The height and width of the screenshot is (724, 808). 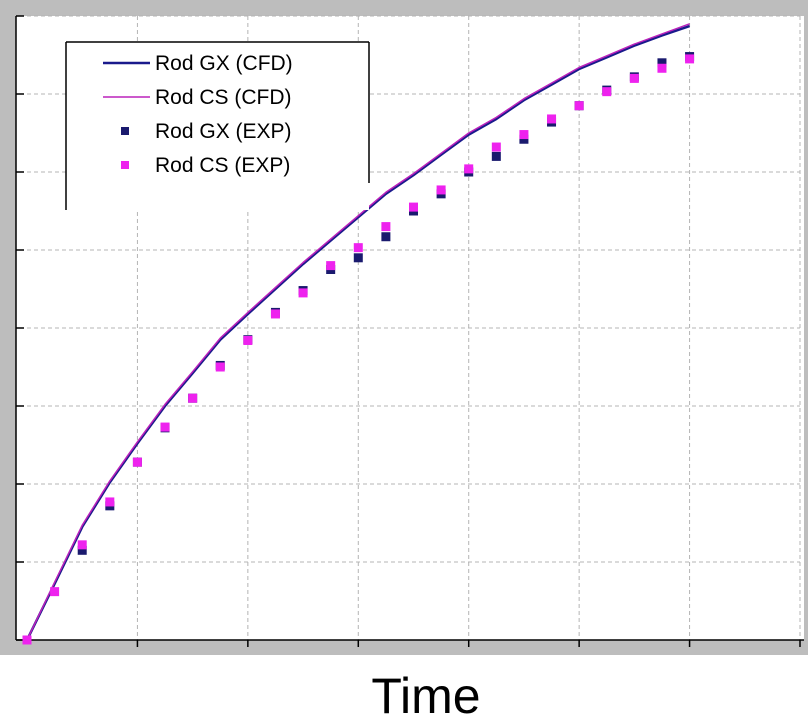 What do you see at coordinates (222, 165) in the screenshot?
I see `legend-label-rod-cs-exp: Rod CS (EXP)` at bounding box center [222, 165].